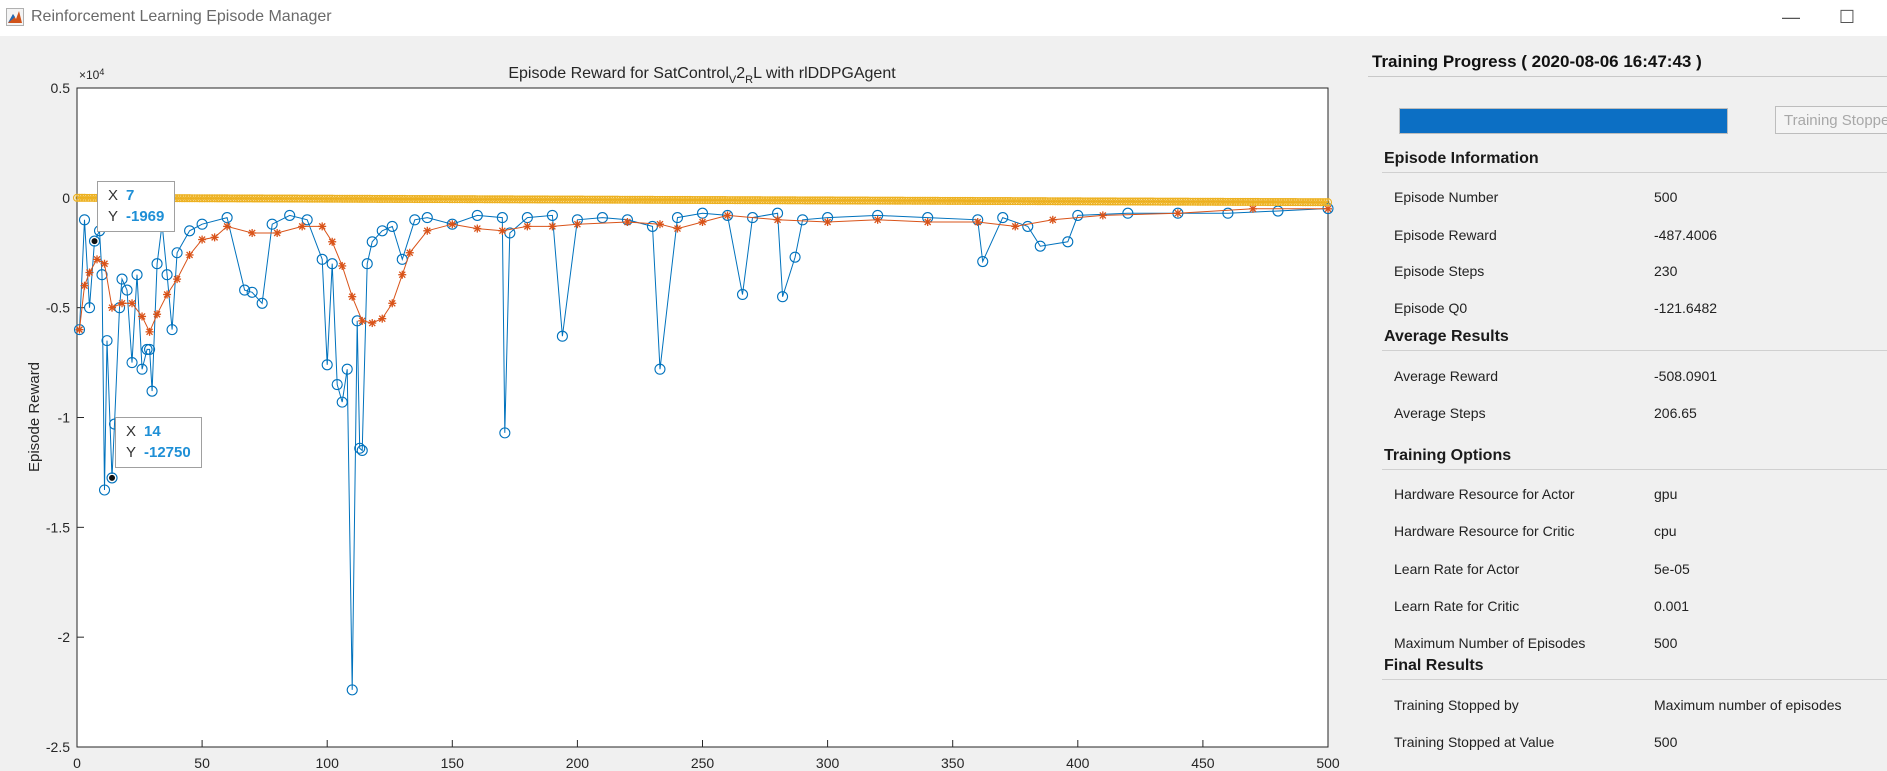  Describe the element at coordinates (1666, 643) in the screenshot. I see `max-episodes-value: 500` at that location.